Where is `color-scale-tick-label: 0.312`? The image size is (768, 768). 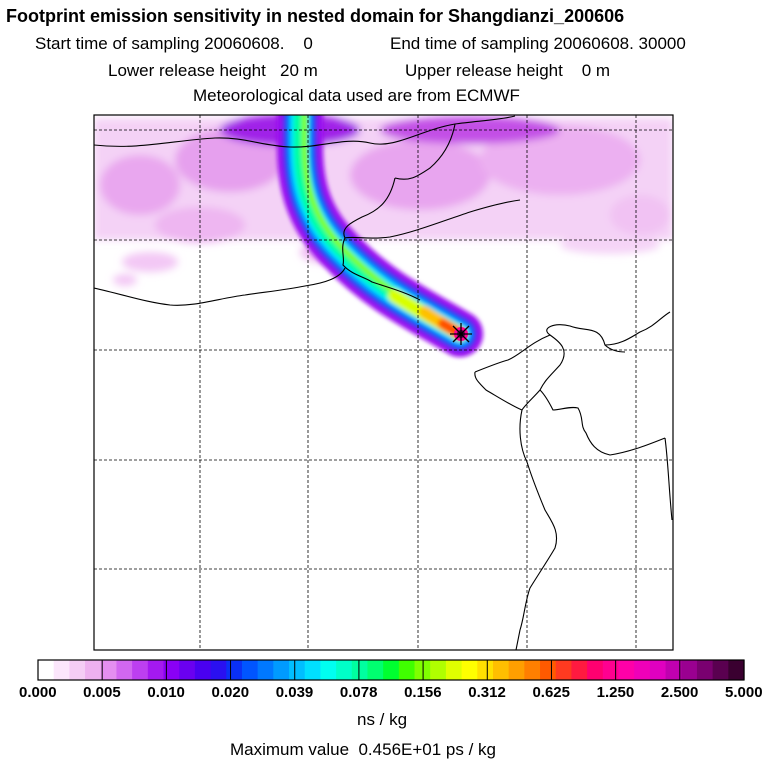 color-scale-tick-label: 0.312 is located at coordinates (487, 692).